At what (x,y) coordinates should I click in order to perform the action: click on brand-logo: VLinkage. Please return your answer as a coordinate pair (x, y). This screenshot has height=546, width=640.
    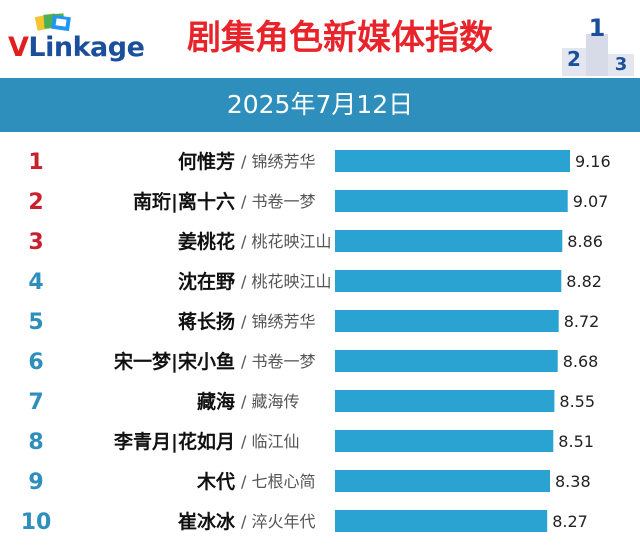
    Looking at the image, I should click on (76, 48).